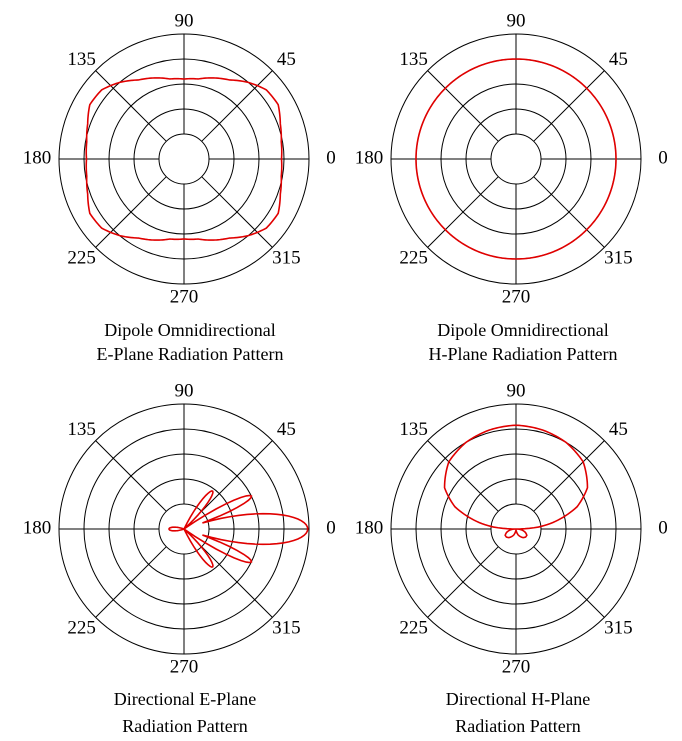 This screenshot has width=682, height=741. Describe the element at coordinates (523, 354) in the screenshot. I see `chart-caption-line: H-Plane Radiation Pattern` at that location.